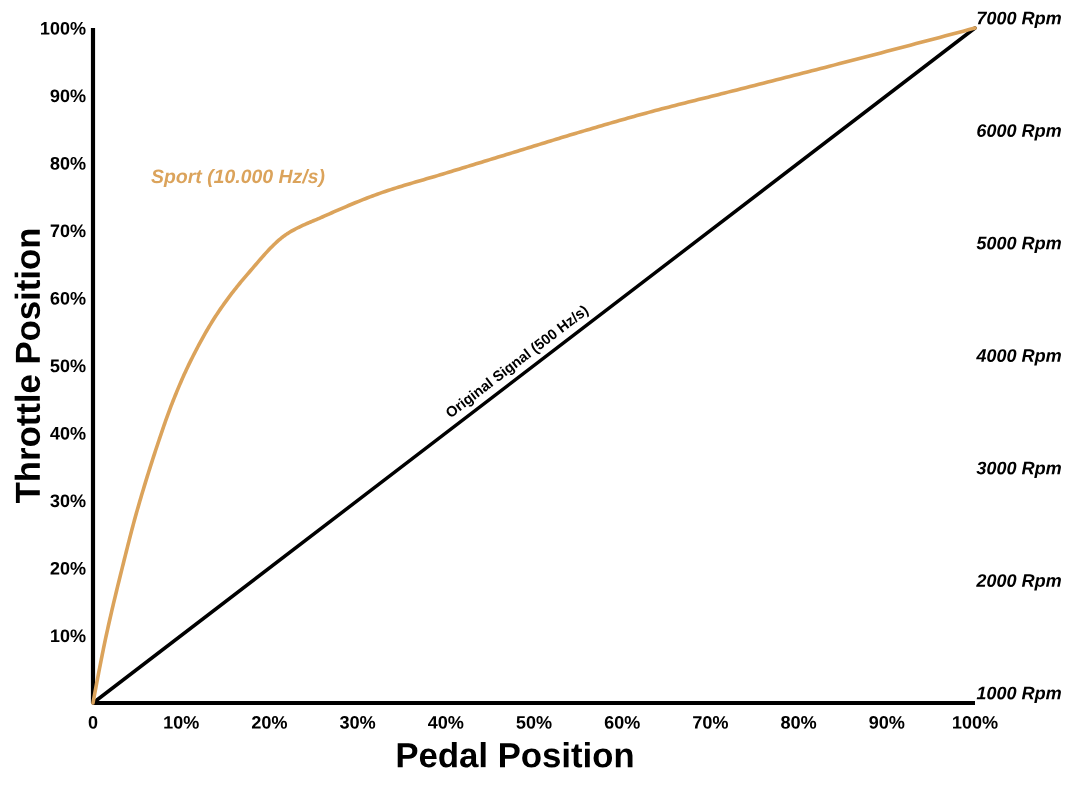 The height and width of the screenshot is (800, 1080). What do you see at coordinates (1019, 132) in the screenshot?
I see `y2-tick-label: 6000 Rpm` at bounding box center [1019, 132].